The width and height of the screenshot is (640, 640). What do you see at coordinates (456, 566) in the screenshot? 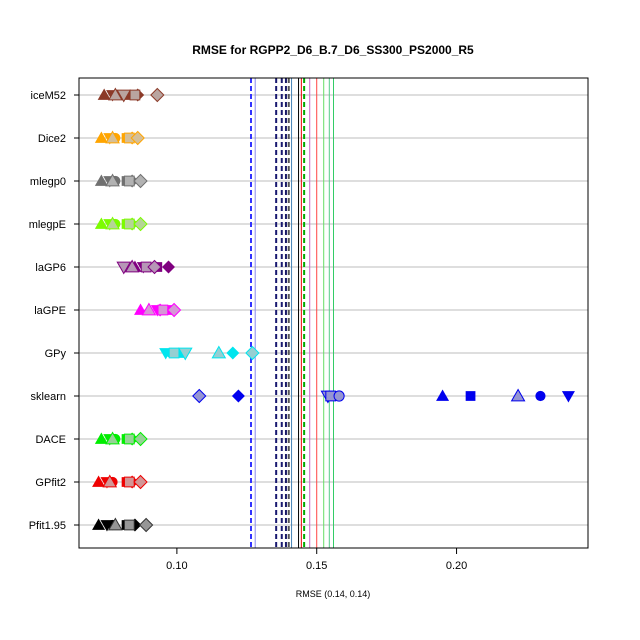
I see `x-tick-label: 0.20` at bounding box center [456, 566].